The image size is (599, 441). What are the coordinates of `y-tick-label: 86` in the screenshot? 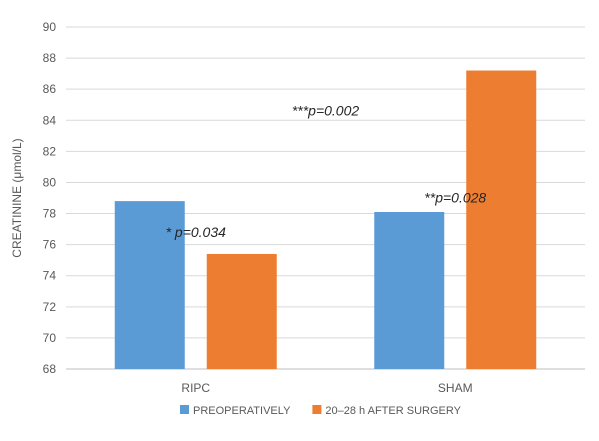 It's located at (50, 89).